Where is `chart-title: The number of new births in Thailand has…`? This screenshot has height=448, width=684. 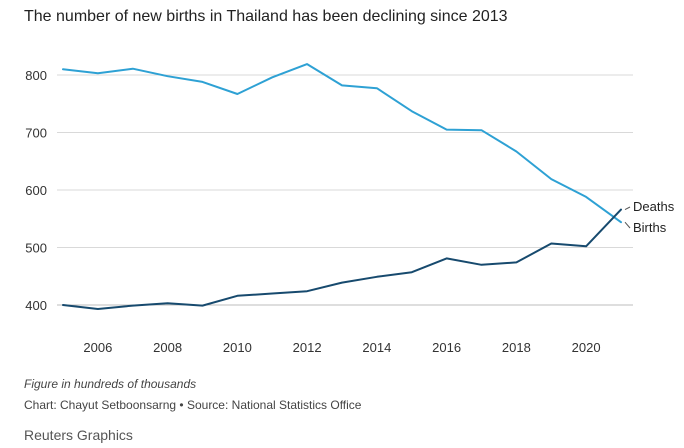 chart-title: The number of new births in Thailand has… is located at coordinates (266, 16).